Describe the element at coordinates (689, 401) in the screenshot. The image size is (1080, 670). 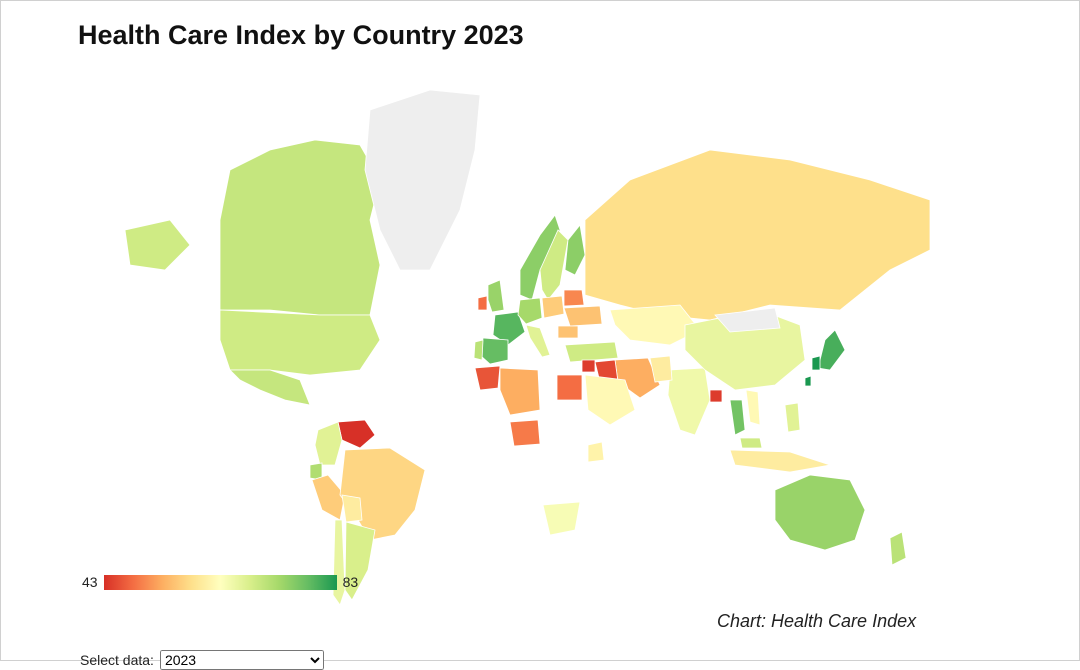
I see `country-india` at that location.